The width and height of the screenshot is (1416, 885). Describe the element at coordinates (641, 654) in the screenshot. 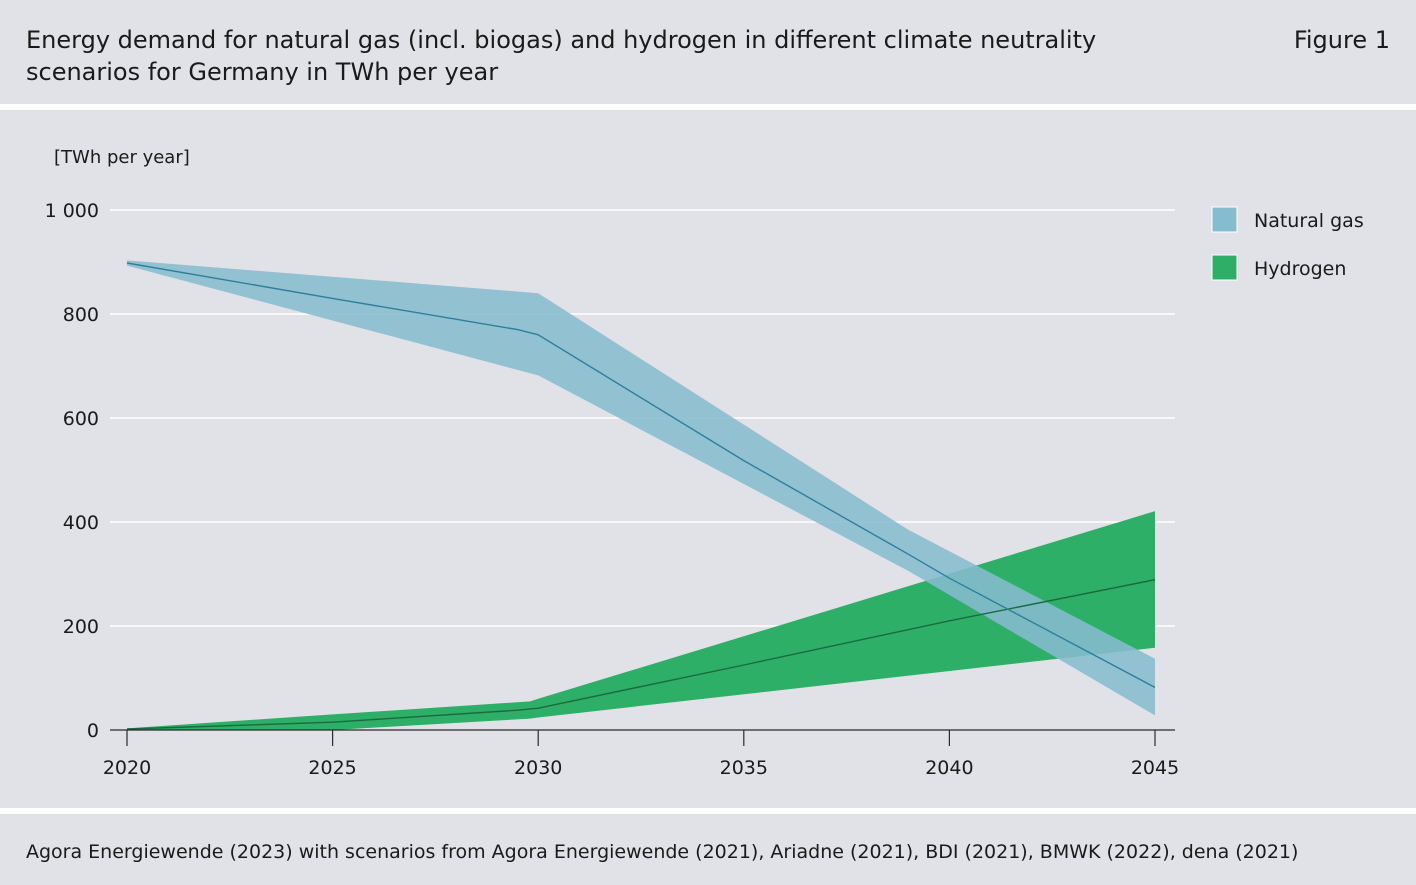

I see `median-line-hydrogen` at that location.